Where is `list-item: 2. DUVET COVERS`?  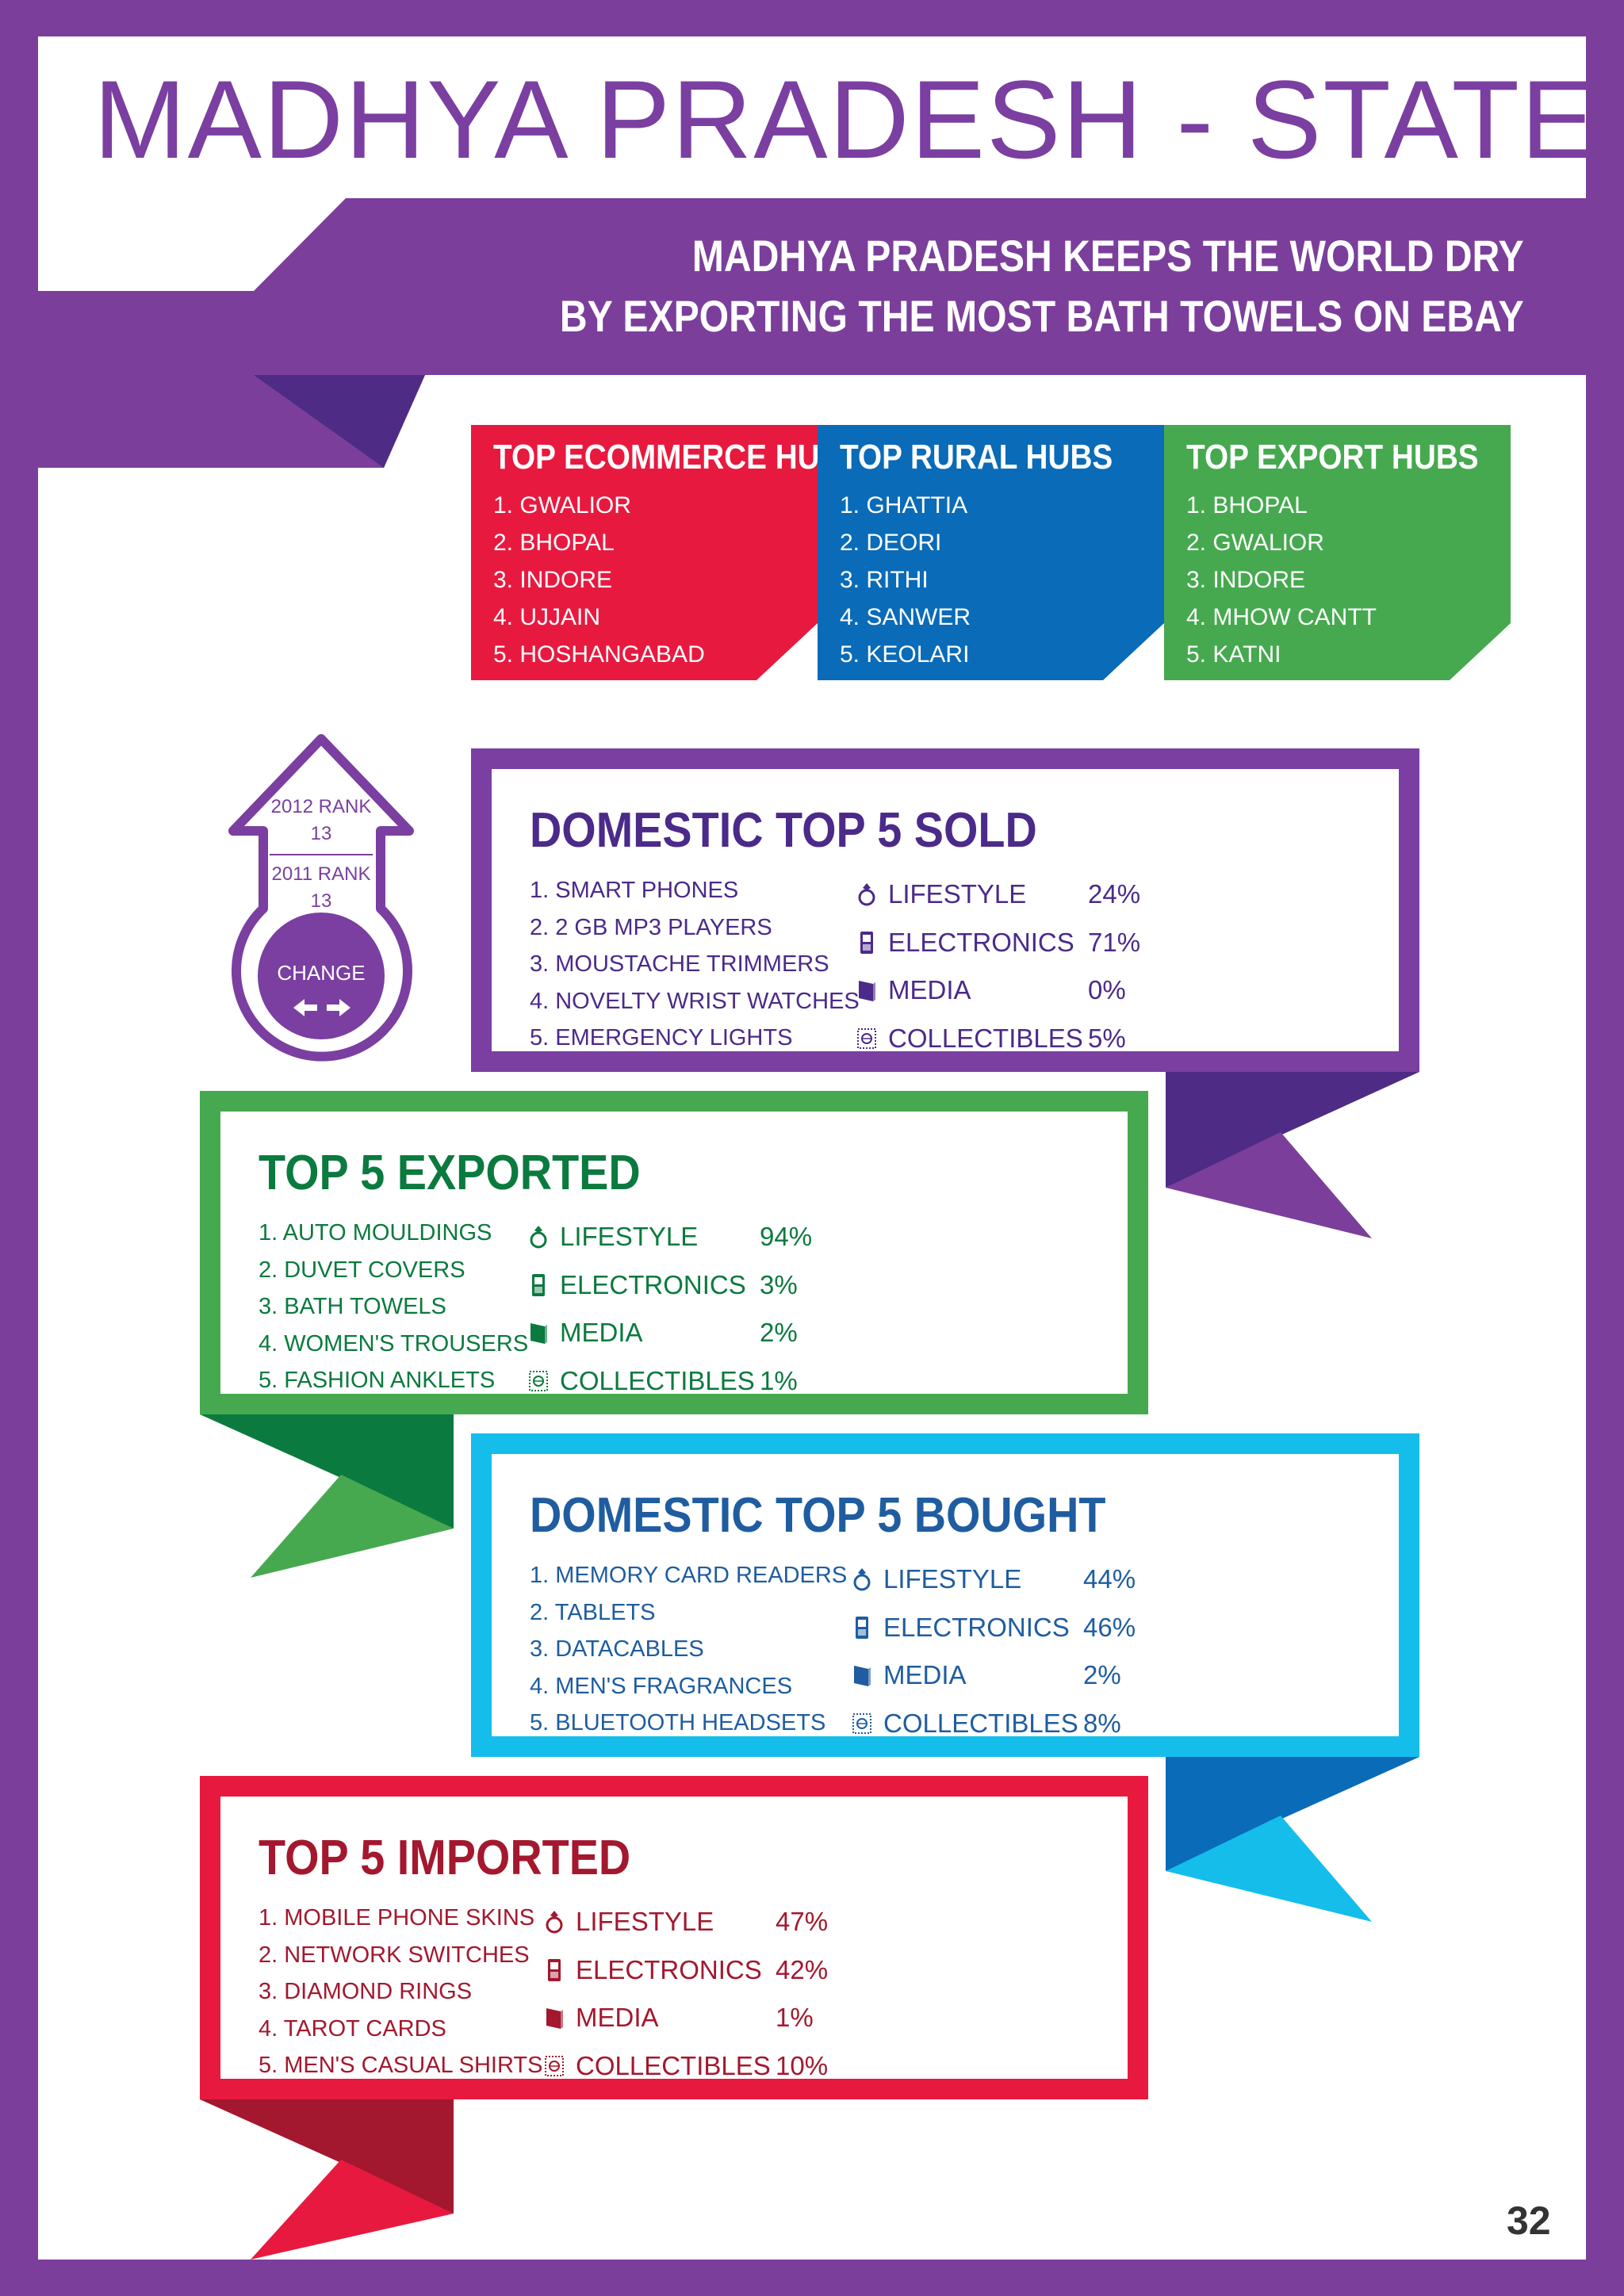
list-item: 2. DUVET COVERS is located at coordinates (362, 1270).